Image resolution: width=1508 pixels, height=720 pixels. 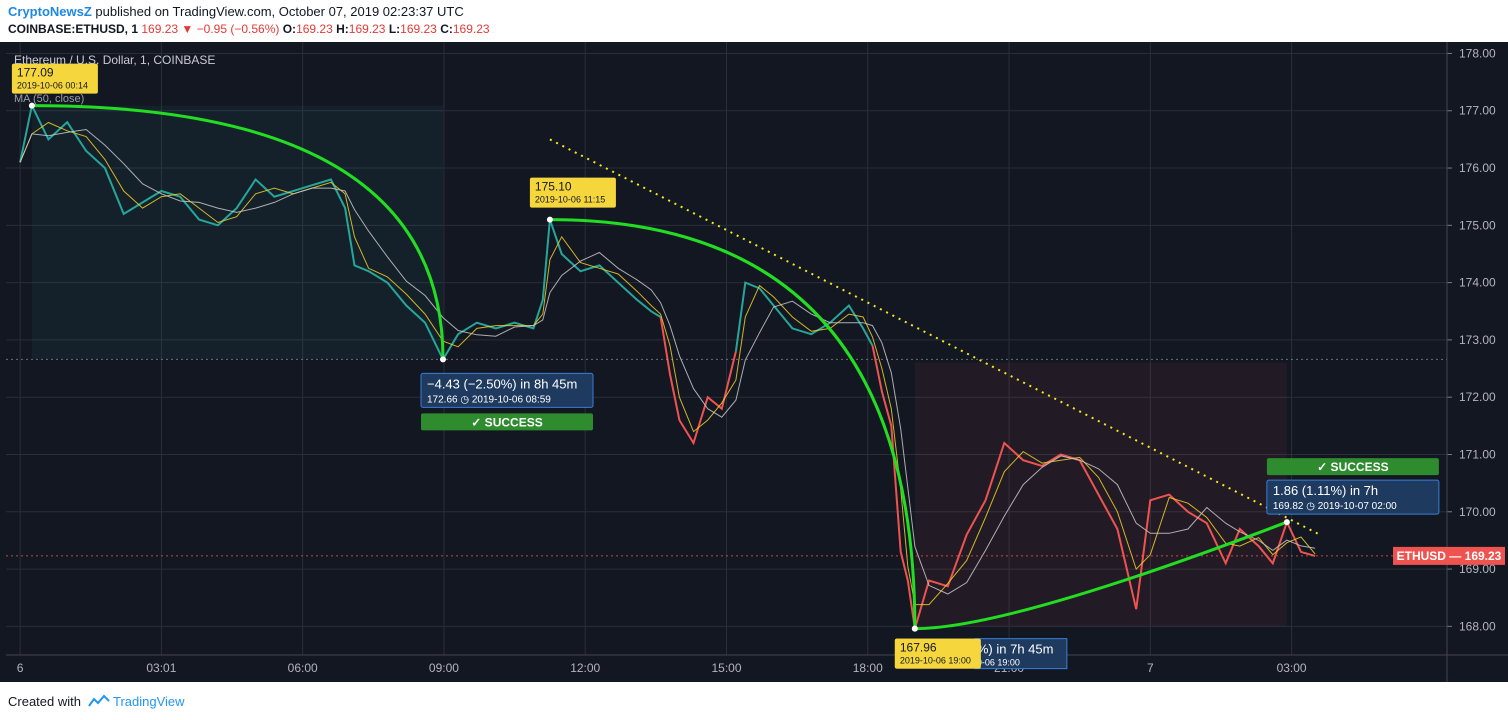 I want to click on price-change: −0.95 (−0.56%), so click(x=238, y=29).